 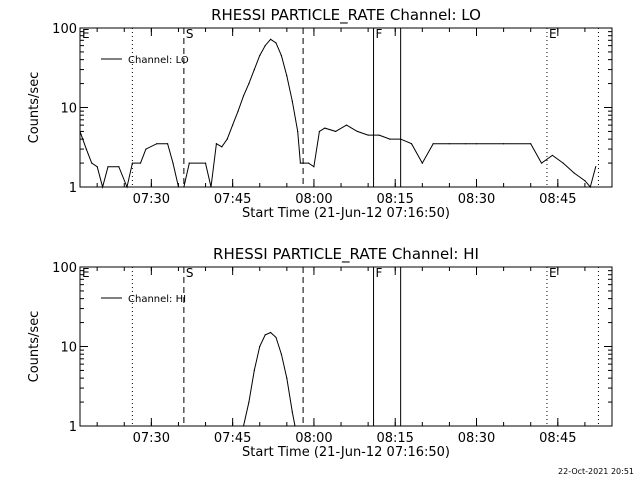 What do you see at coordinates (346, 15) in the screenshot?
I see `chart-title: RHESSI PARTICLE_RATE Channel: LO` at bounding box center [346, 15].